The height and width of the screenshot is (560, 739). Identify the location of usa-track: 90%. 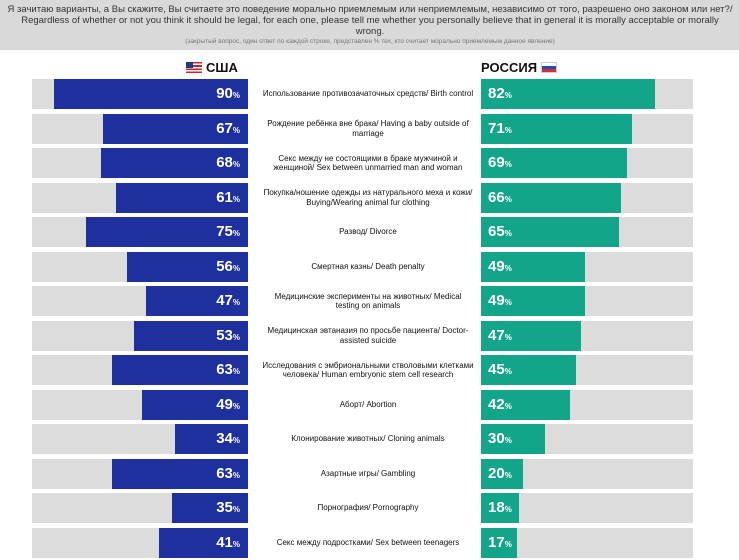
(140, 94).